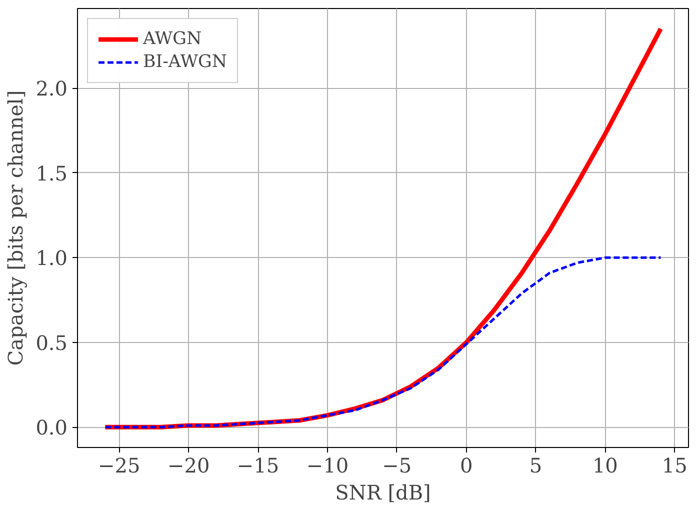 This screenshot has height=507, width=696. Describe the element at coordinates (52, 342) in the screenshot. I see `y-tick-label: 0.5` at that location.